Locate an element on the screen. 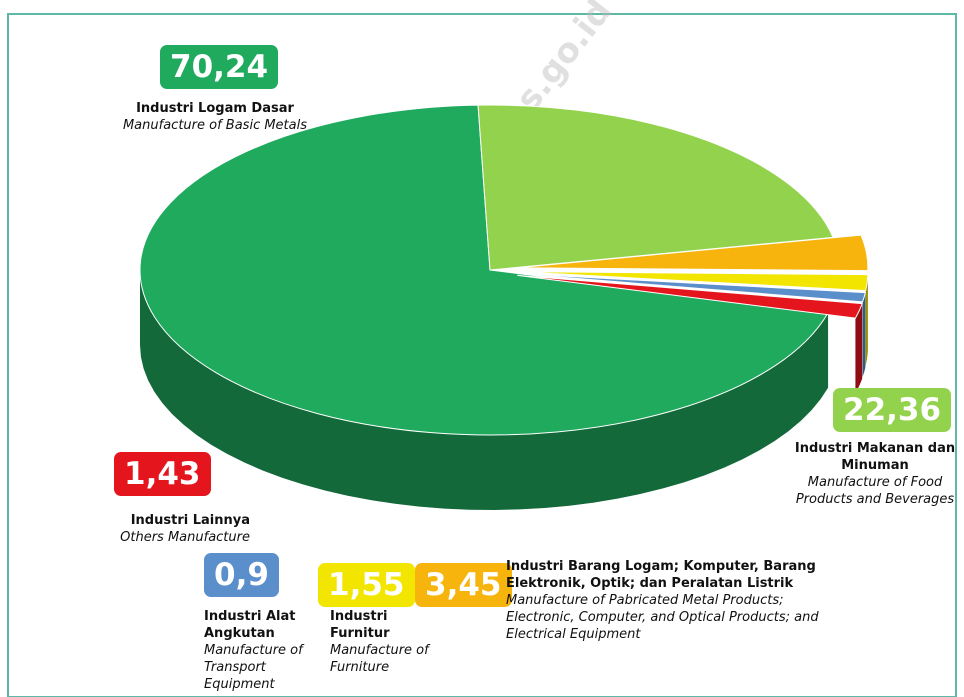 The width and height of the screenshot is (964, 697). label-en: Manufacture of Basic Metals is located at coordinates (215, 125).